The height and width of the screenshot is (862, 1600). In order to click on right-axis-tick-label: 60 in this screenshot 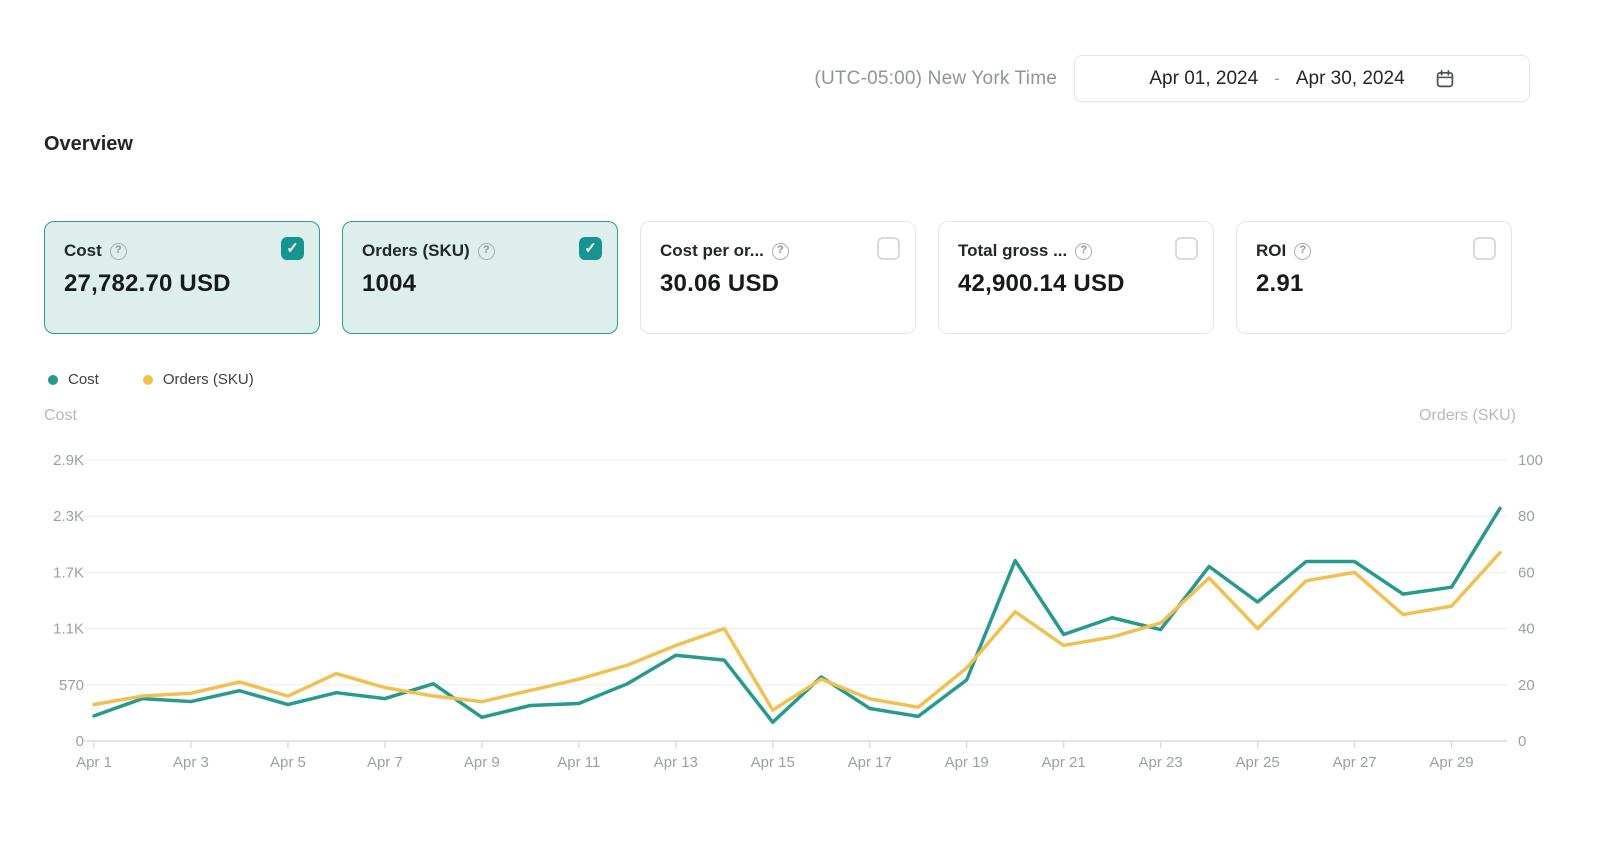, I will do `click(1526, 572)`.